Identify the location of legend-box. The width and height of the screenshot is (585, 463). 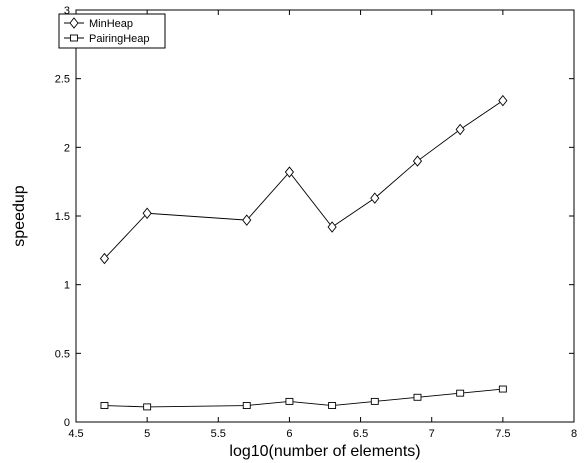
(112, 31).